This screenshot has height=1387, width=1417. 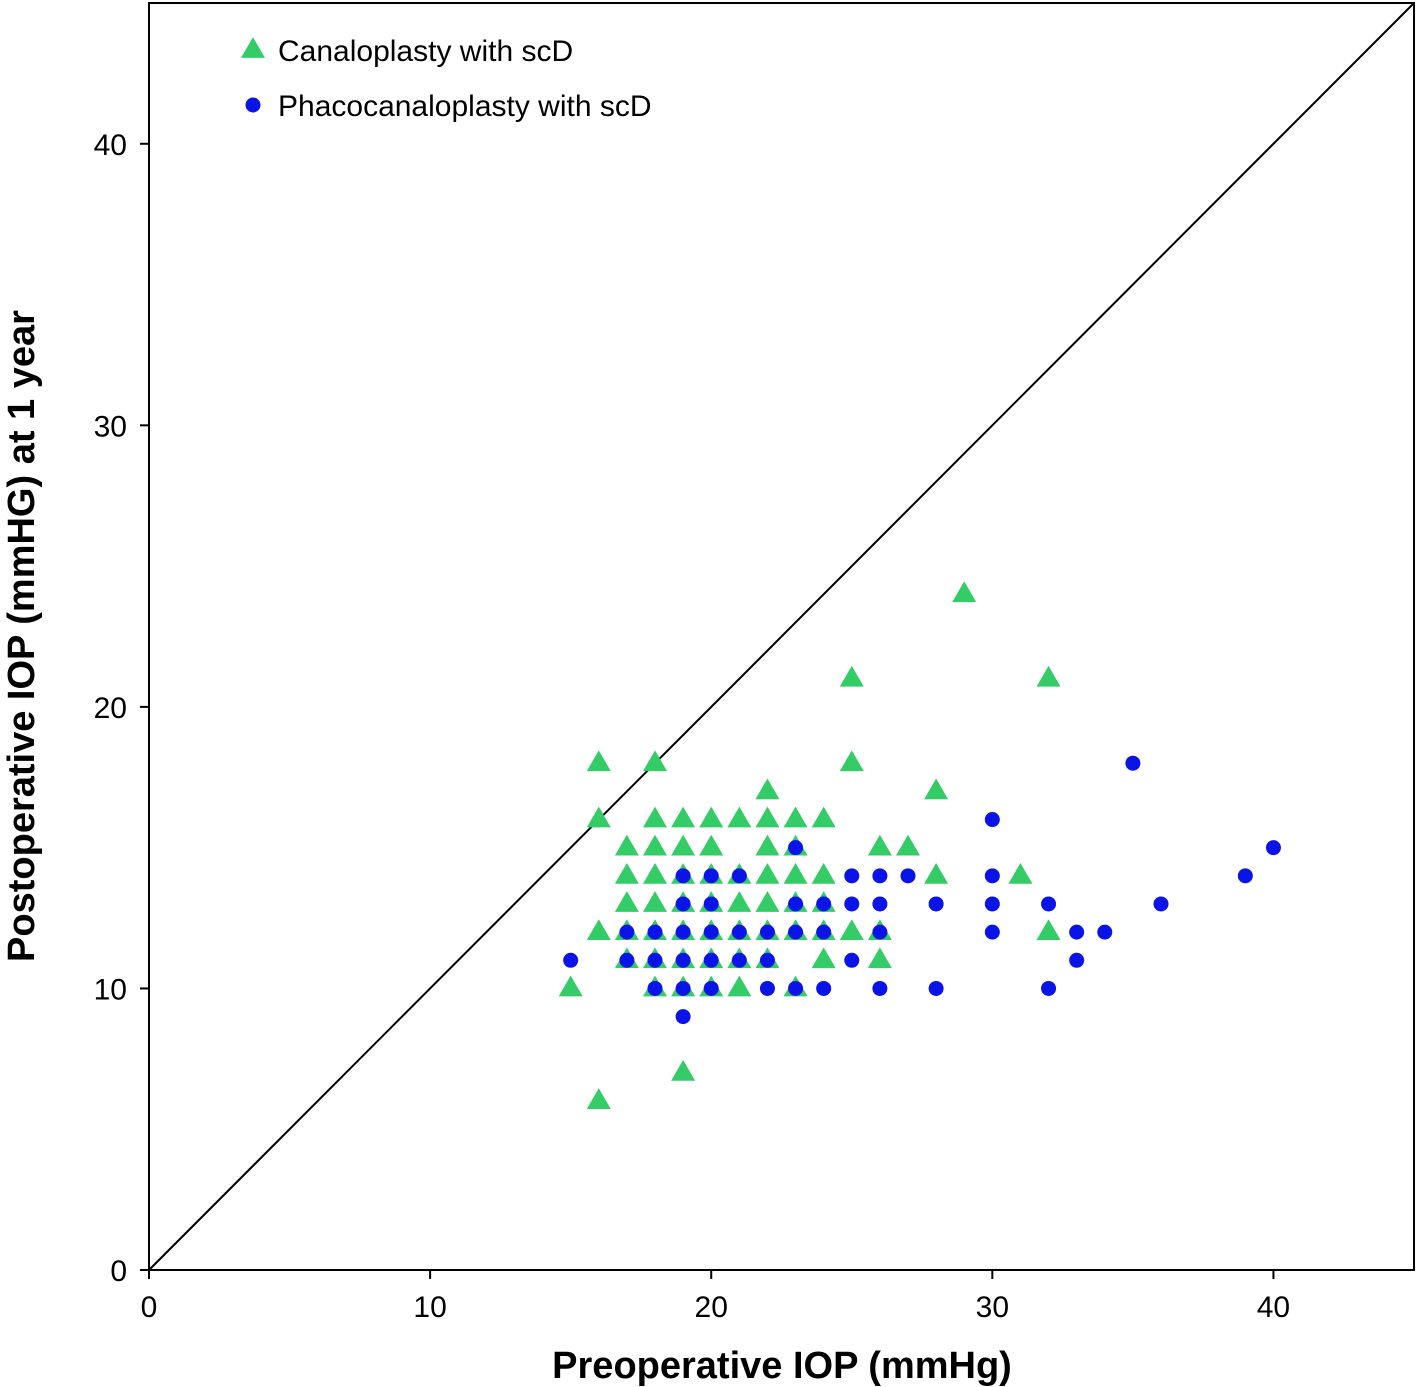 What do you see at coordinates (782, 1366) in the screenshot?
I see `x-axis-label: Preoperative IOP (mmHg)` at bounding box center [782, 1366].